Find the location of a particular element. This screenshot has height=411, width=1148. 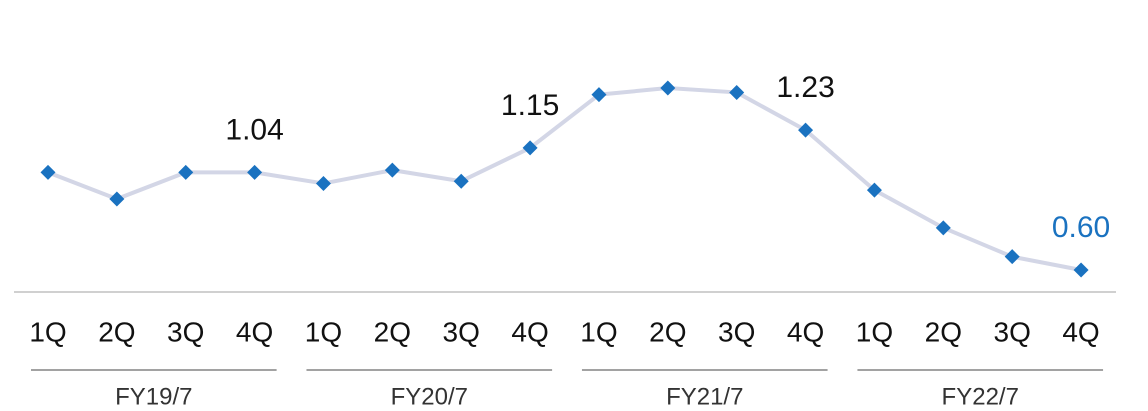

group-label: FY22/7 is located at coordinates (980, 396).